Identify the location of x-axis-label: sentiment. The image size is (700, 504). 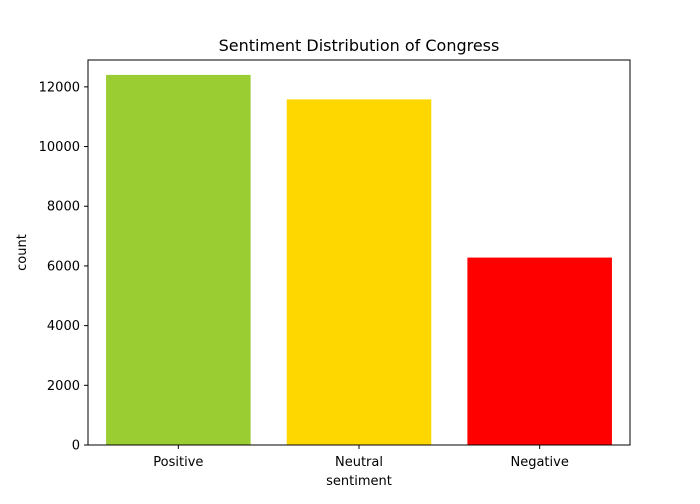
(359, 481).